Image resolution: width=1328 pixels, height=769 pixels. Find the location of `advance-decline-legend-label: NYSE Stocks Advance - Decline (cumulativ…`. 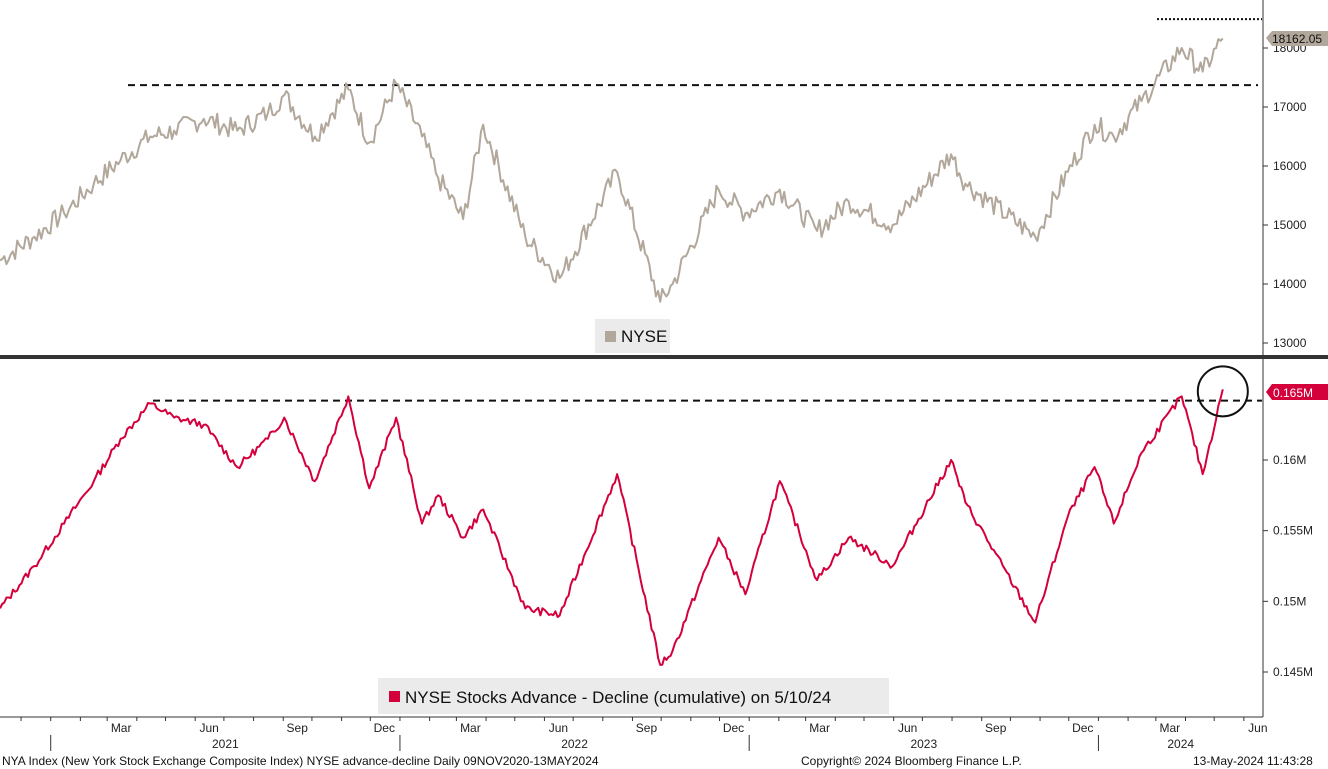

advance-decline-legend-label: NYSE Stocks Advance - Decline (cumulativ… is located at coordinates (618, 697).